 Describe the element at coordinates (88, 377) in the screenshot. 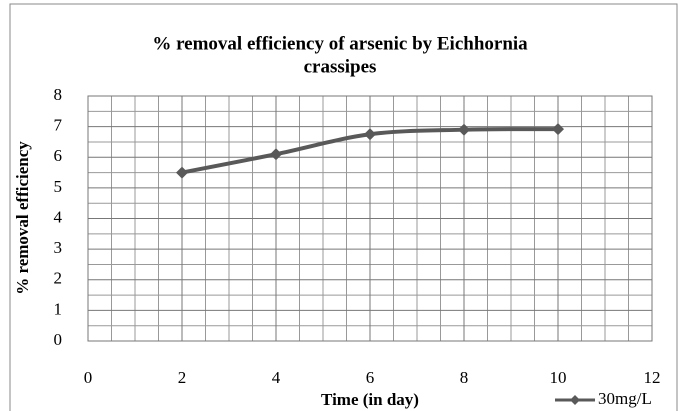

I see `x-tick-label: 0` at that location.